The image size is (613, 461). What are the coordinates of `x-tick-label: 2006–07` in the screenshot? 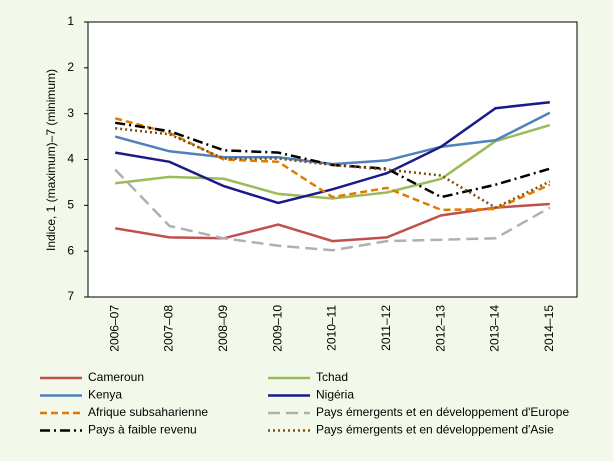 It's located at (114, 328).